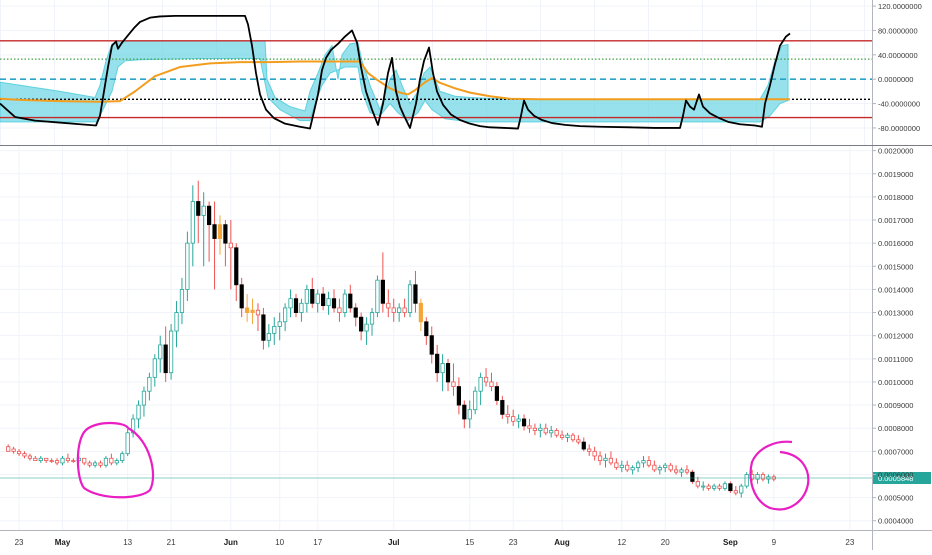 This screenshot has height=555, width=932. I want to click on price-tick-label: 0.0012000, so click(895, 336).